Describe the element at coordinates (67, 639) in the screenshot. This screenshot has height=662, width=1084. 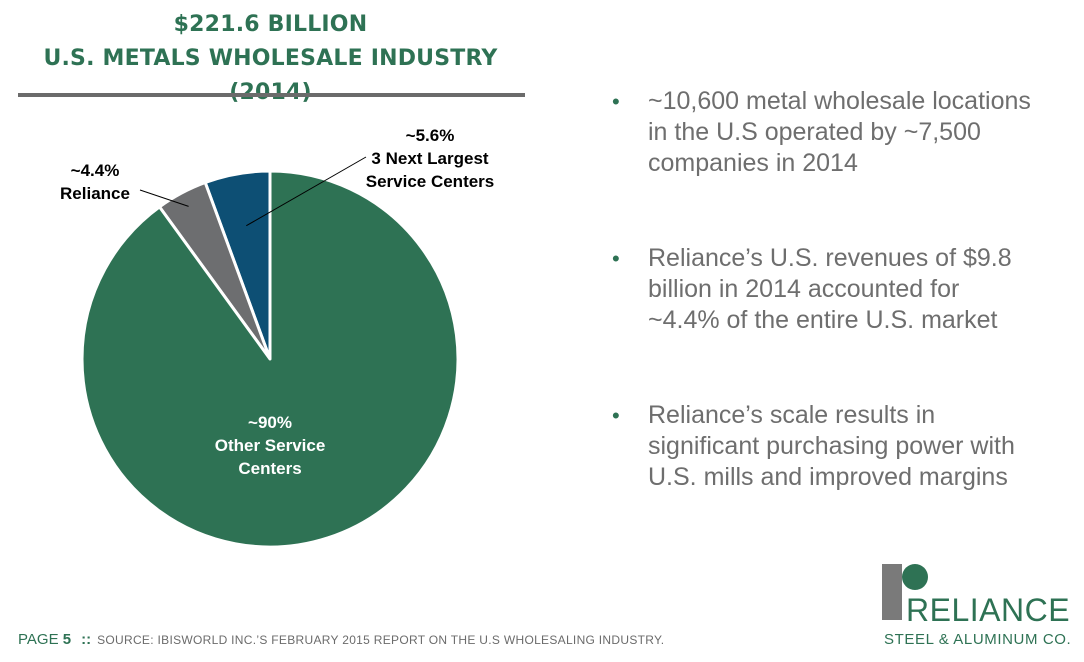
I see `page-number: 5` at that location.